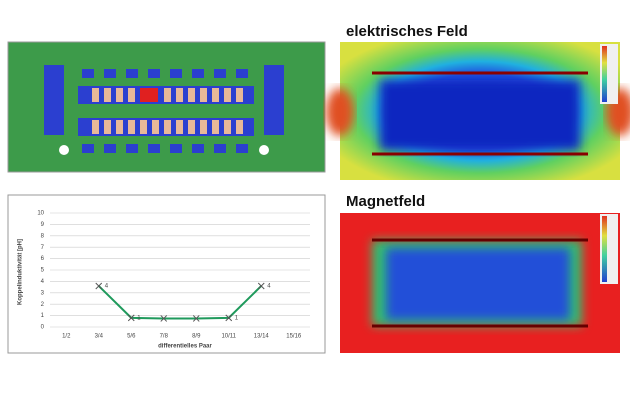 Image resolution: width=630 pixels, height=412 pixels. I want to click on y-tick-label: 9, so click(43, 225).